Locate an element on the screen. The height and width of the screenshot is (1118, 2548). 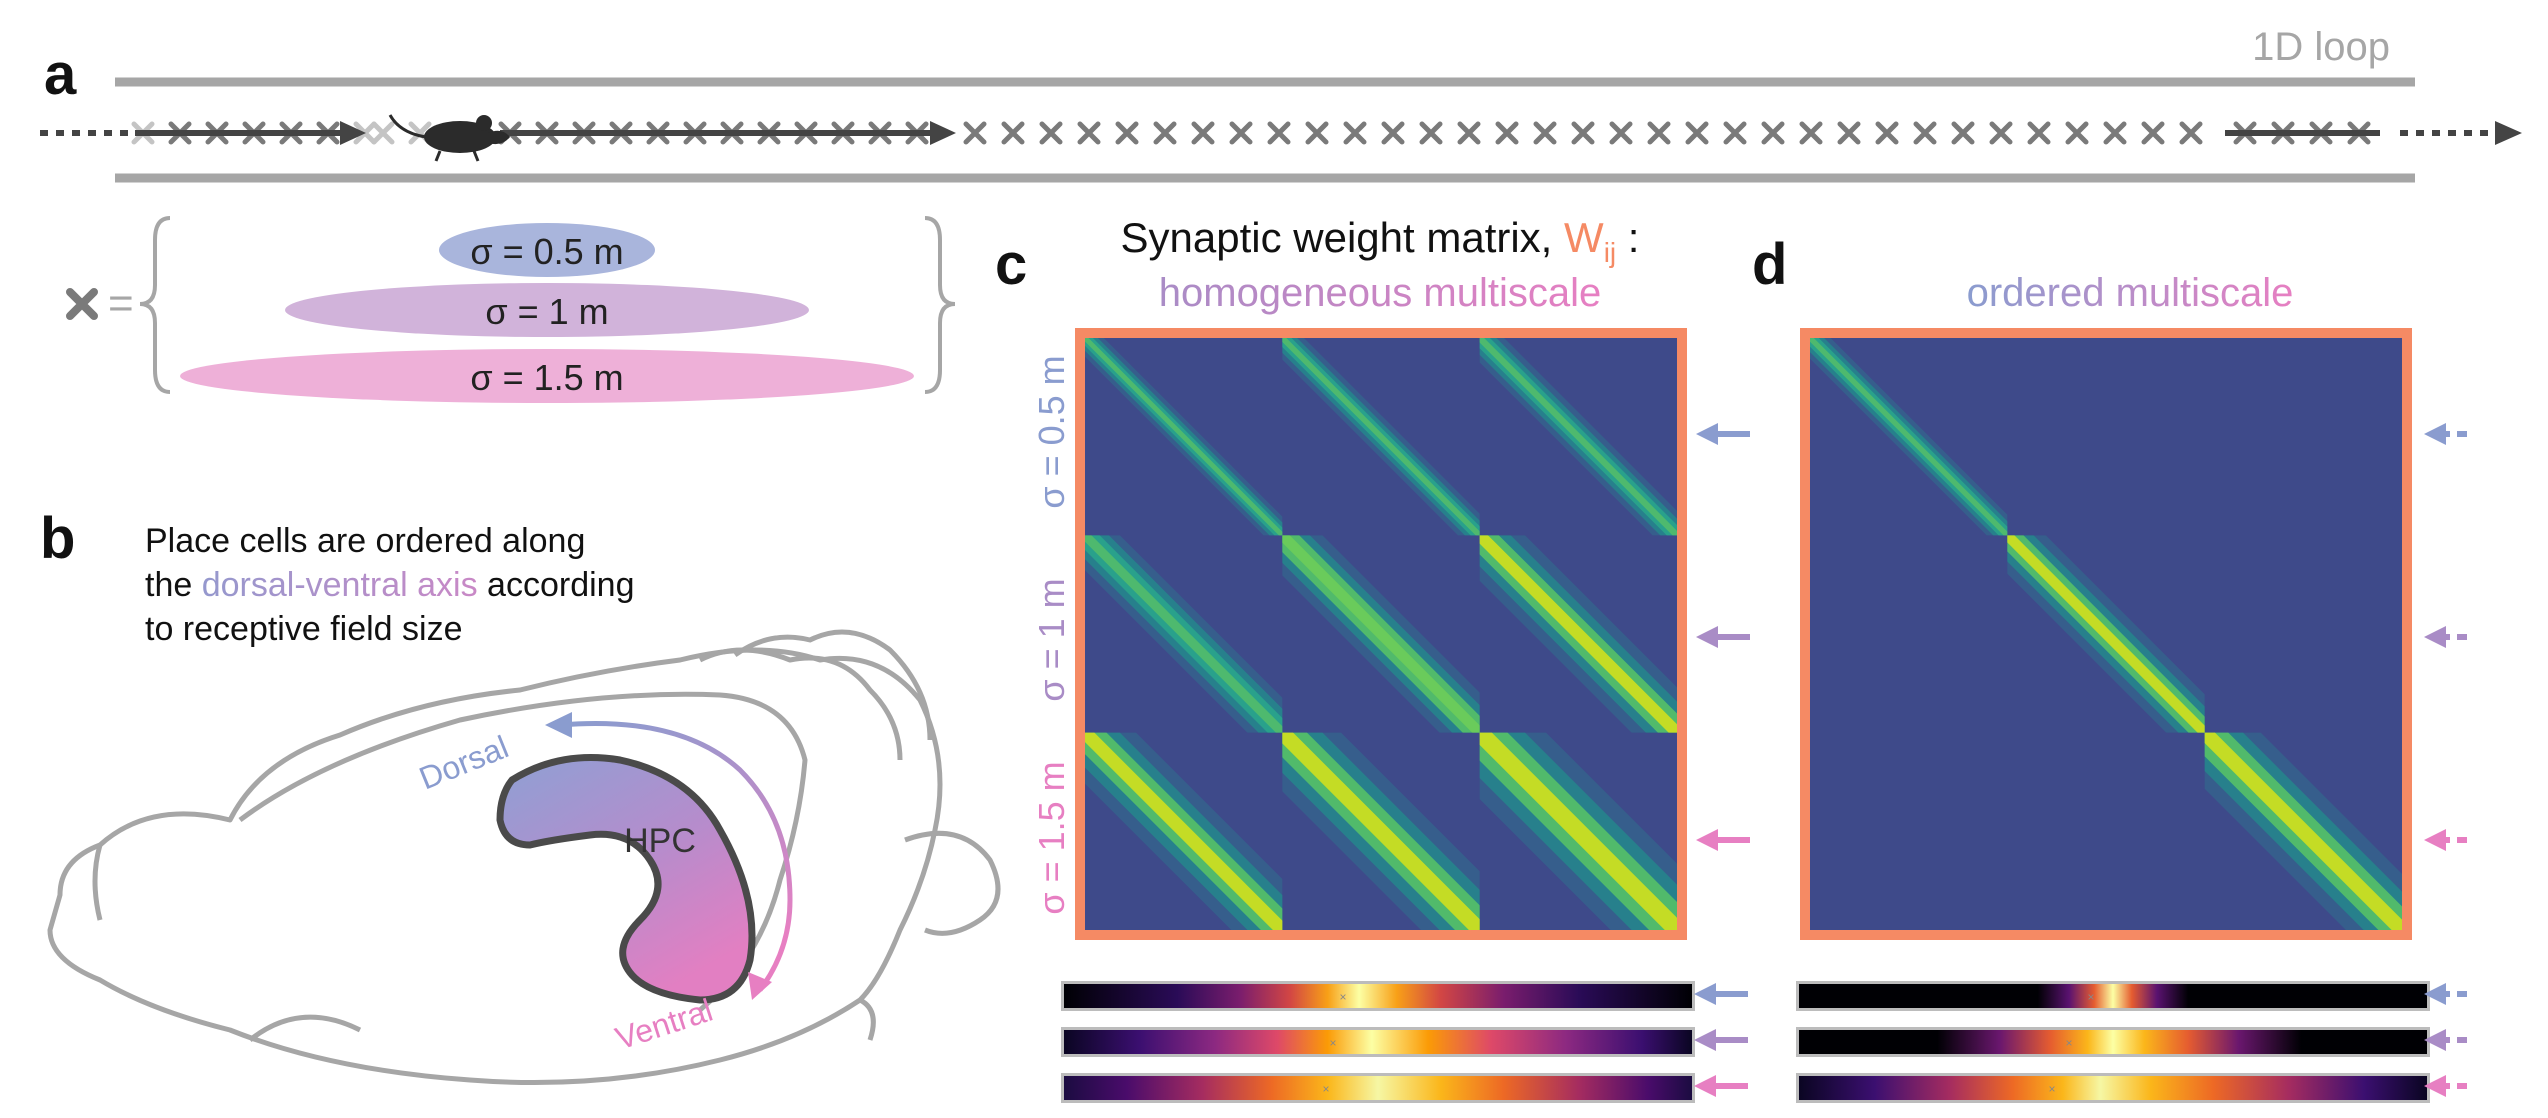
matrix-d-bands is located at coordinates (2106, 634).